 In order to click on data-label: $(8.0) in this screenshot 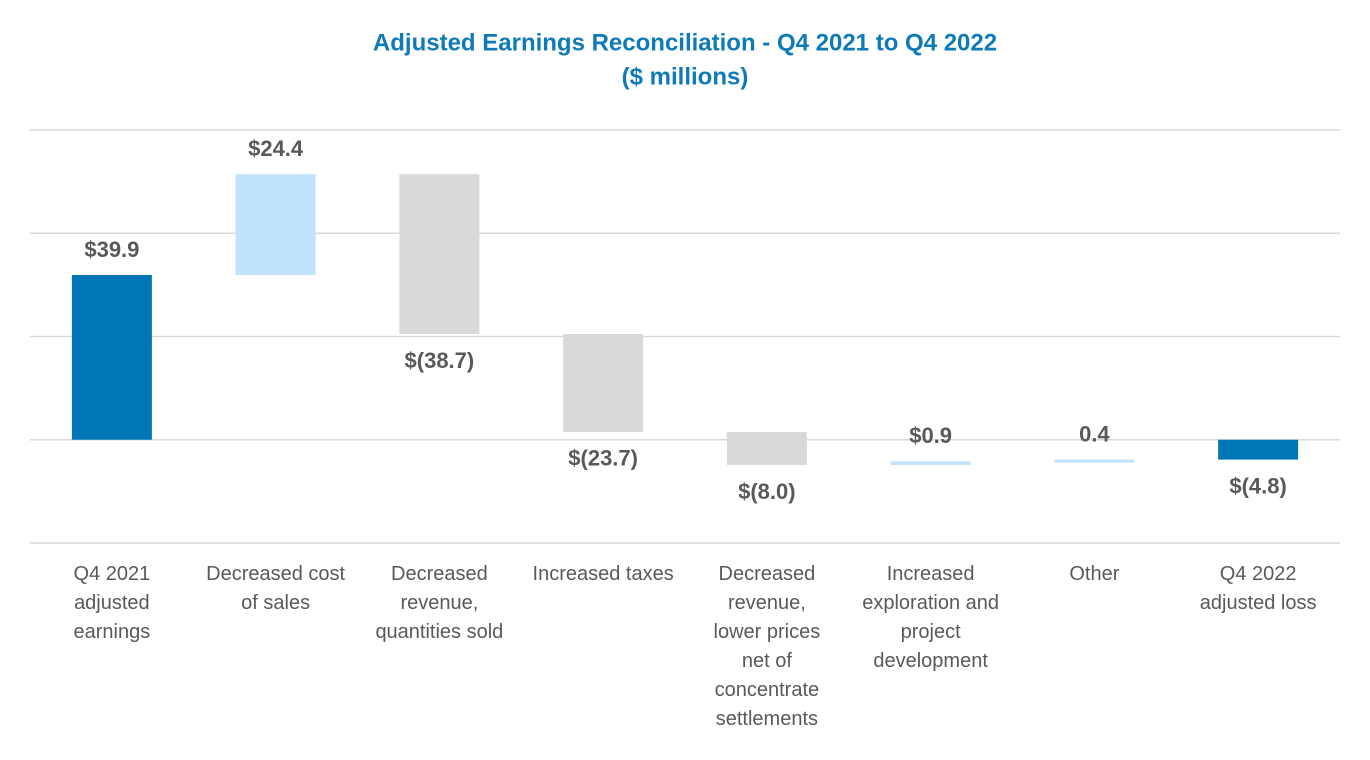, I will do `click(766, 491)`.